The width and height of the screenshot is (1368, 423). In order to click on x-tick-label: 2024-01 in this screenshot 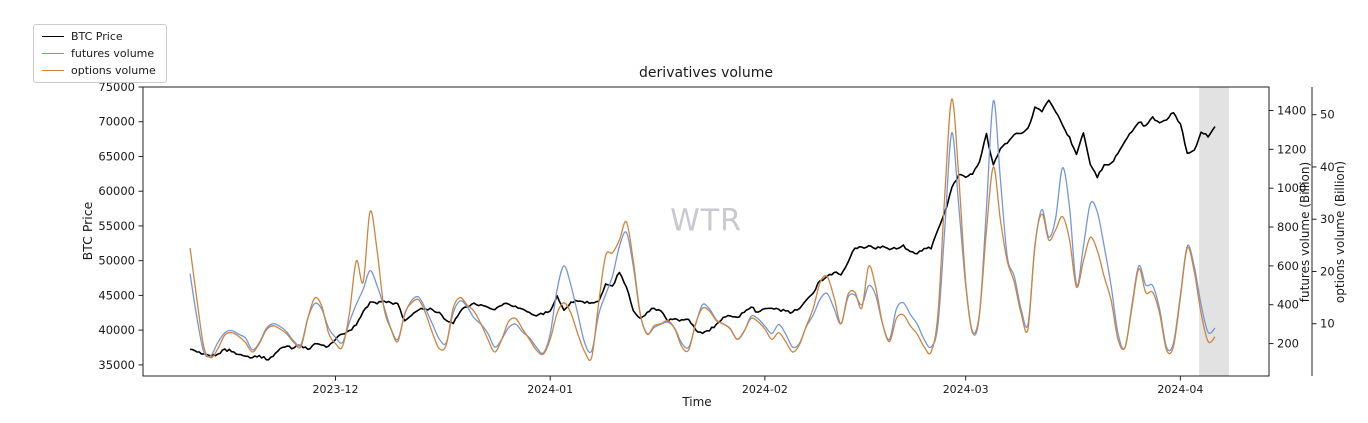, I will do `click(550, 389)`.